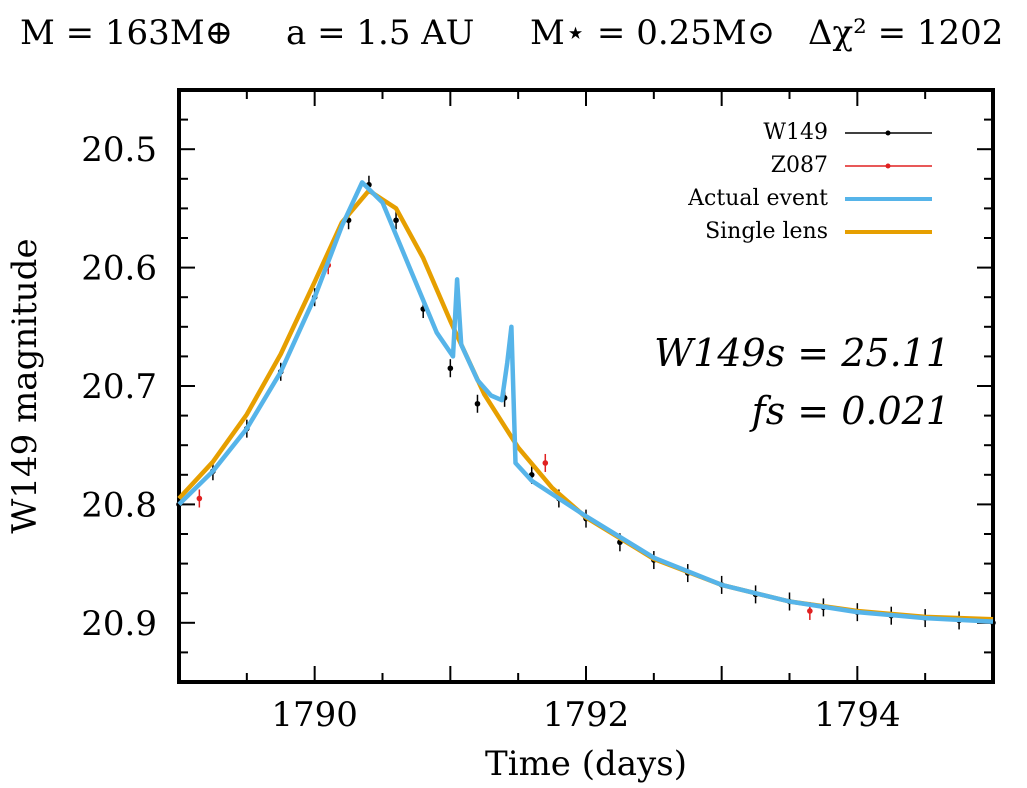 The width and height of the screenshot is (1027, 788). What do you see at coordinates (809, 182) in the screenshot?
I see `legend: W149 Z087 Actual event Single lens` at bounding box center [809, 182].